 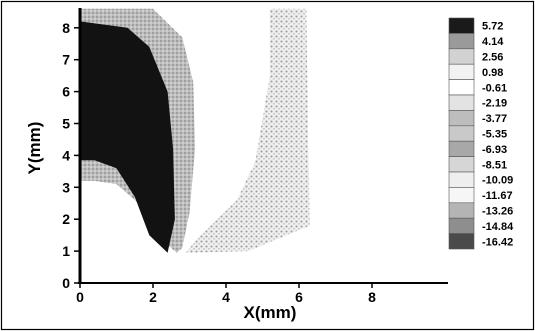 What do you see at coordinates (492, 58) in the screenshot?
I see `legend-label: 2.56` at bounding box center [492, 58].